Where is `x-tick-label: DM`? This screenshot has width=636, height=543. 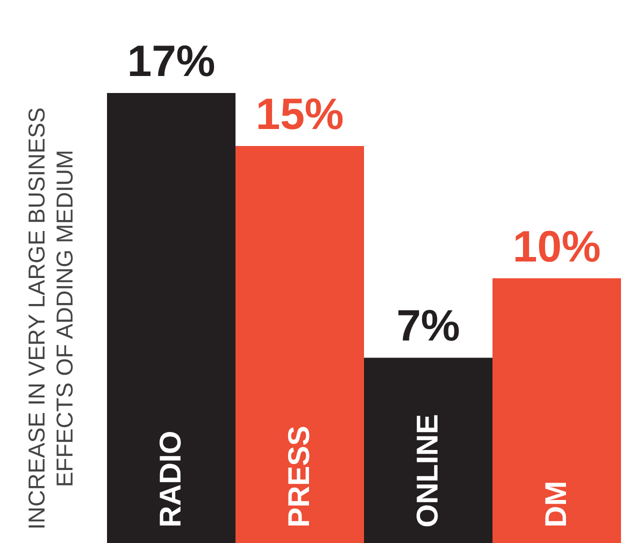 x-tick-label: DM is located at coordinates (556, 504).